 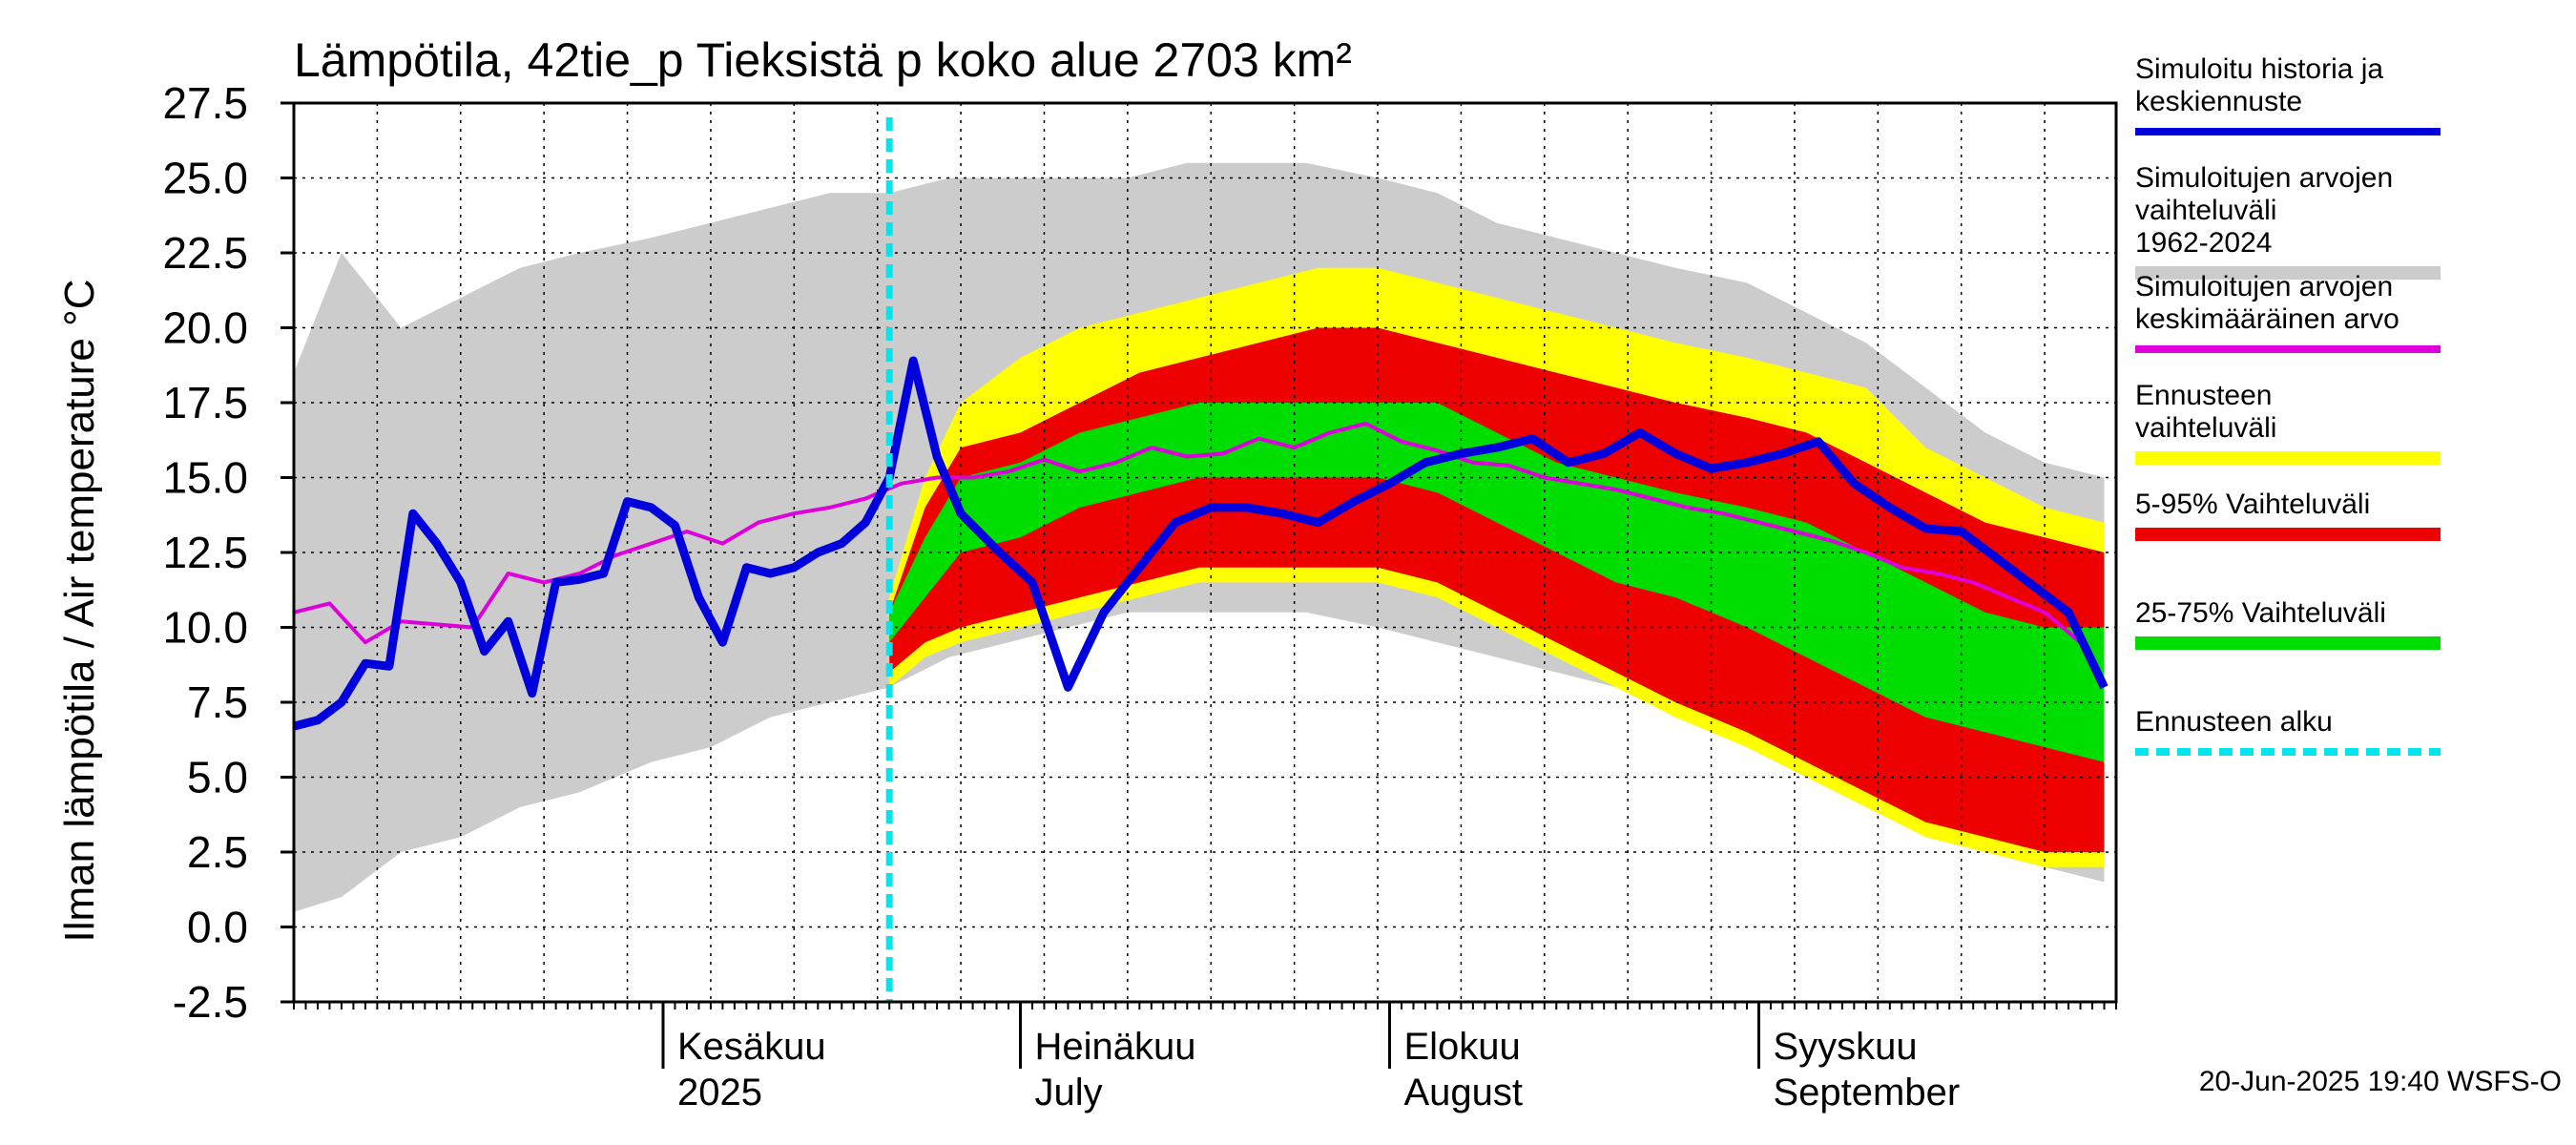 What do you see at coordinates (217, 702) in the screenshot?
I see `y-tick-label-8: 7.5` at bounding box center [217, 702].